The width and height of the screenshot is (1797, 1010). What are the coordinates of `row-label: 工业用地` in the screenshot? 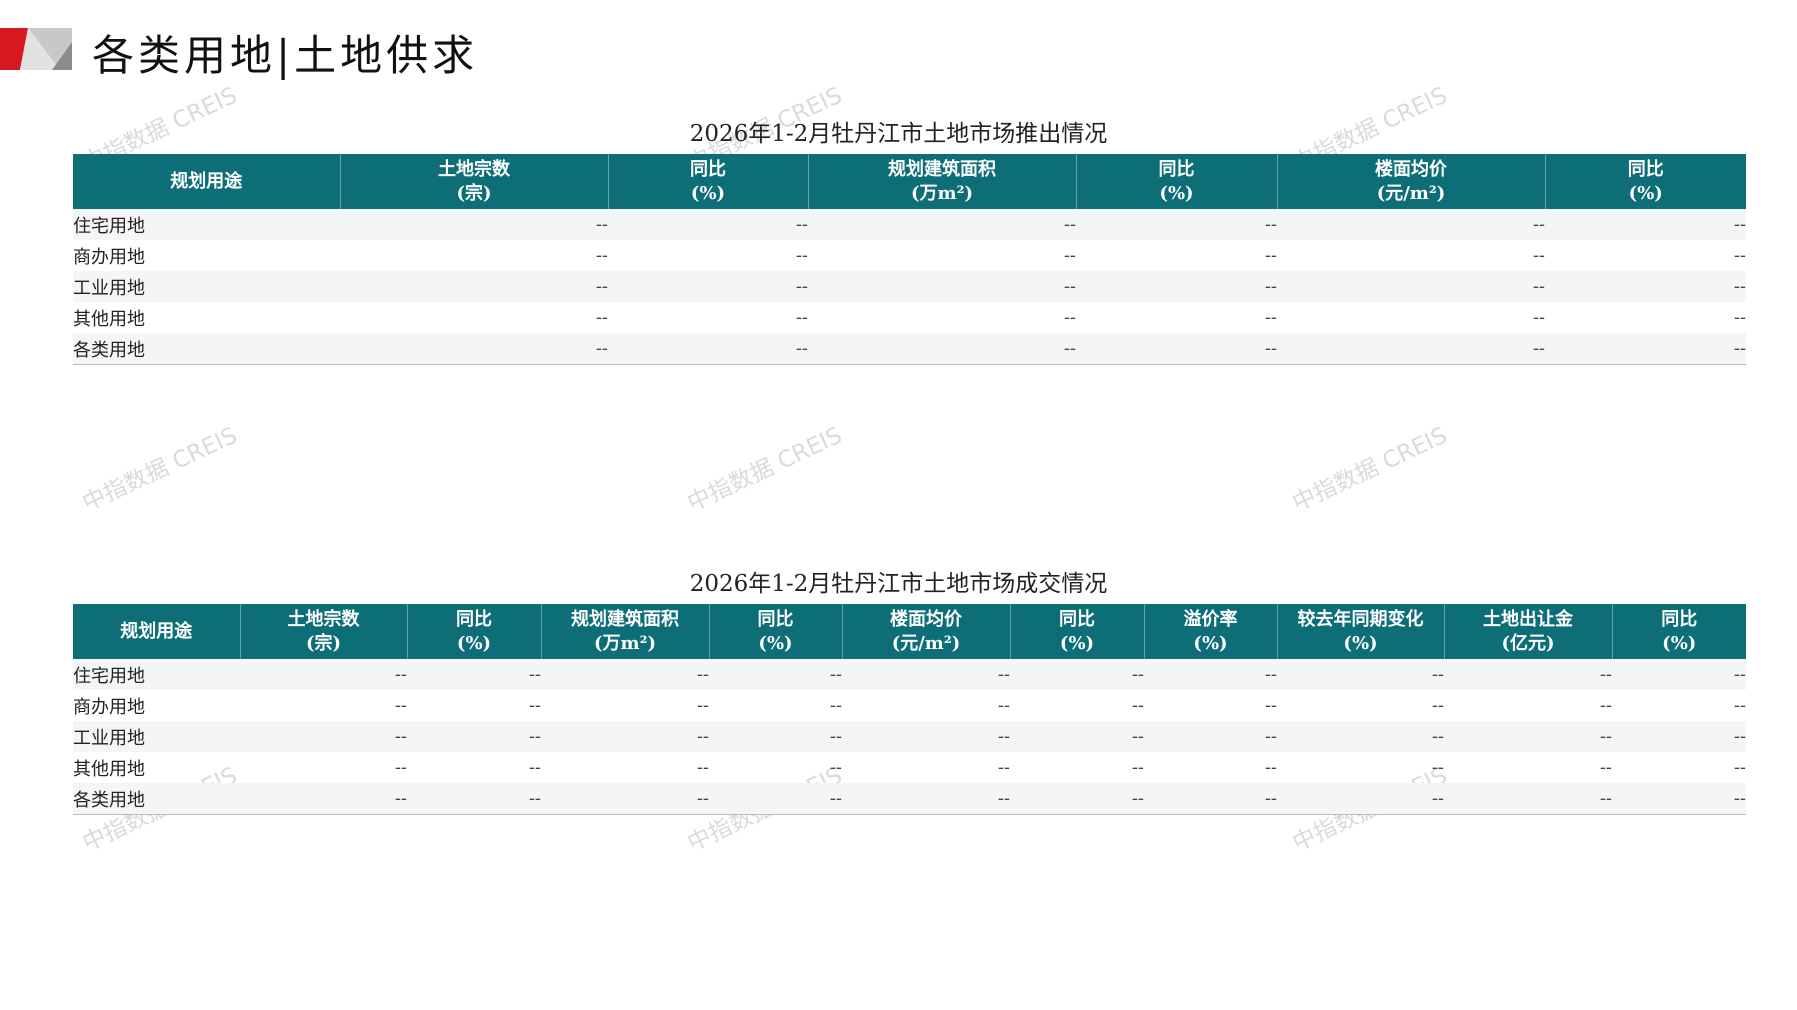 It's located at (206, 286).